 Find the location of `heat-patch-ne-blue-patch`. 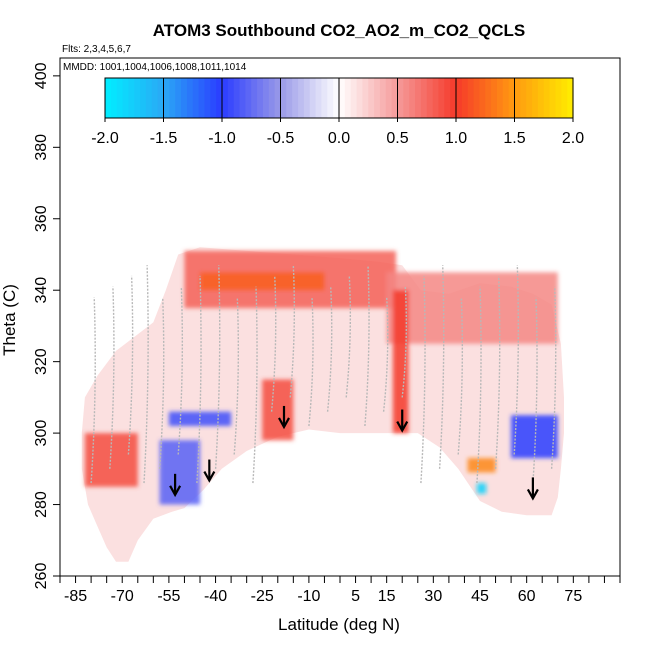

heat-patch-ne-blue-patch is located at coordinates (534, 437).